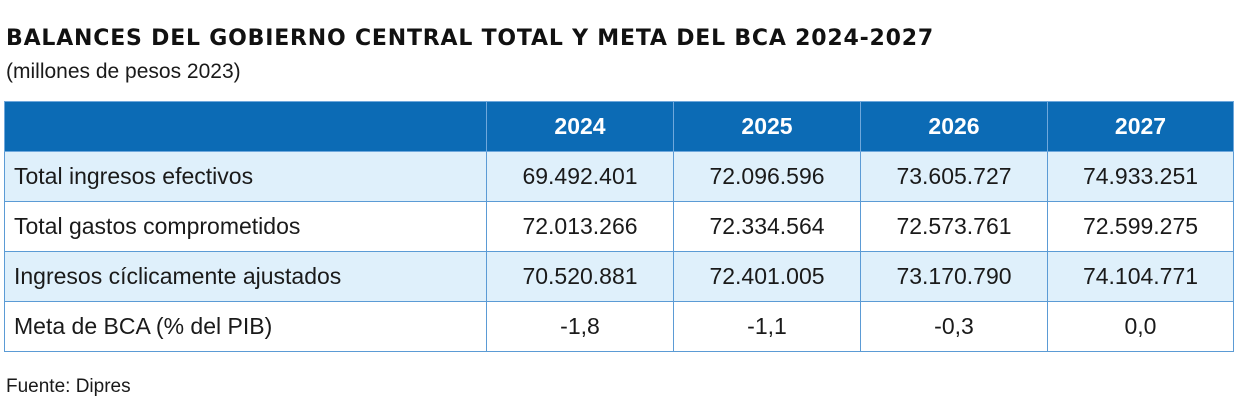 The image size is (1238, 406). Describe the element at coordinates (1140, 126) in the screenshot. I see `header-cell-2027: 2027` at that location.